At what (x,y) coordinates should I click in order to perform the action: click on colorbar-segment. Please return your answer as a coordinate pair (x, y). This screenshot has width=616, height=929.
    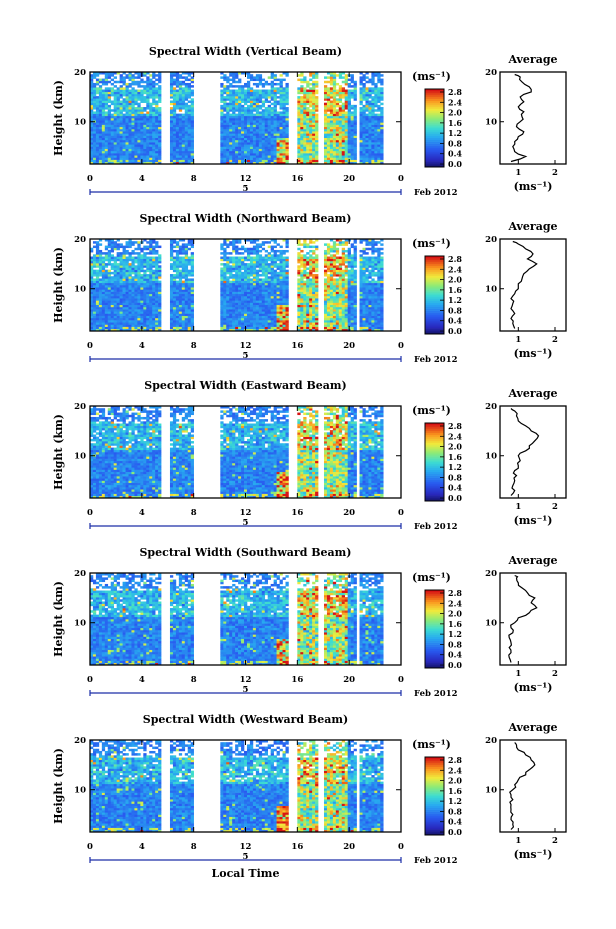
    Looking at the image, I should click on (434, 150).